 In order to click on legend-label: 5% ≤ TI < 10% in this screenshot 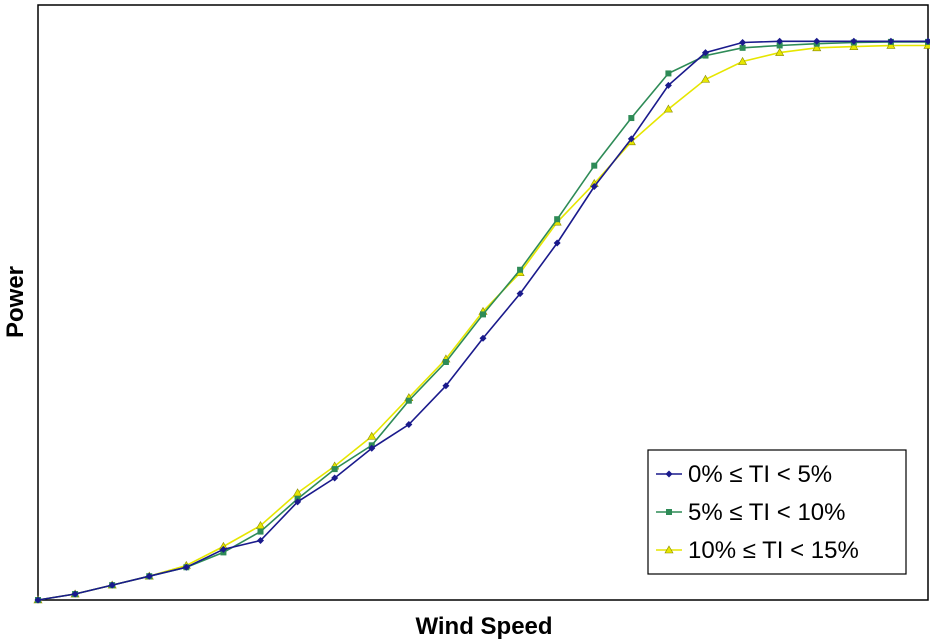, I will do `click(766, 512)`.